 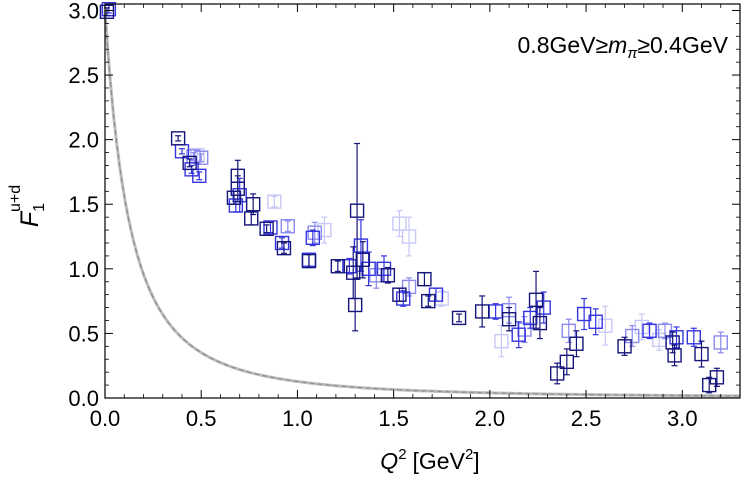 What do you see at coordinates (83, 269) in the screenshot?
I see `y-tick-label: 1.0` at bounding box center [83, 269].